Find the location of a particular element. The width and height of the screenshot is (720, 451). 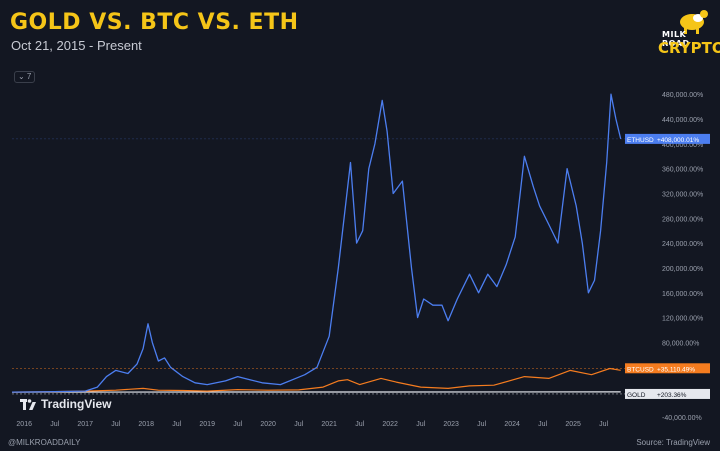

logo-top-text: MILK ROAD is located at coordinates (676, 39).